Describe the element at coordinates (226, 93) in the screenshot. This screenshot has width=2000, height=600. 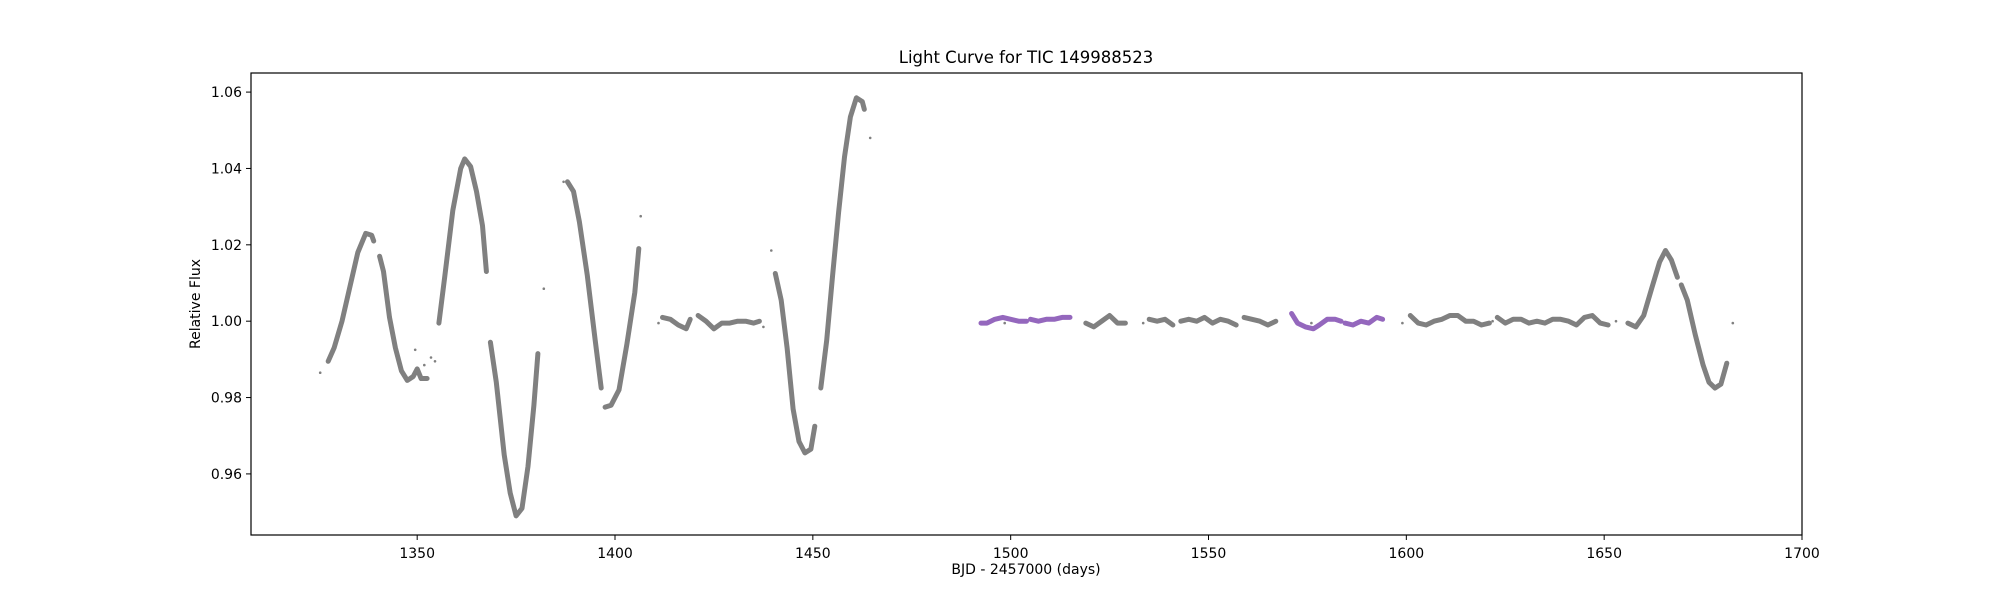
I see `y-tick-label: 1.06` at that location.